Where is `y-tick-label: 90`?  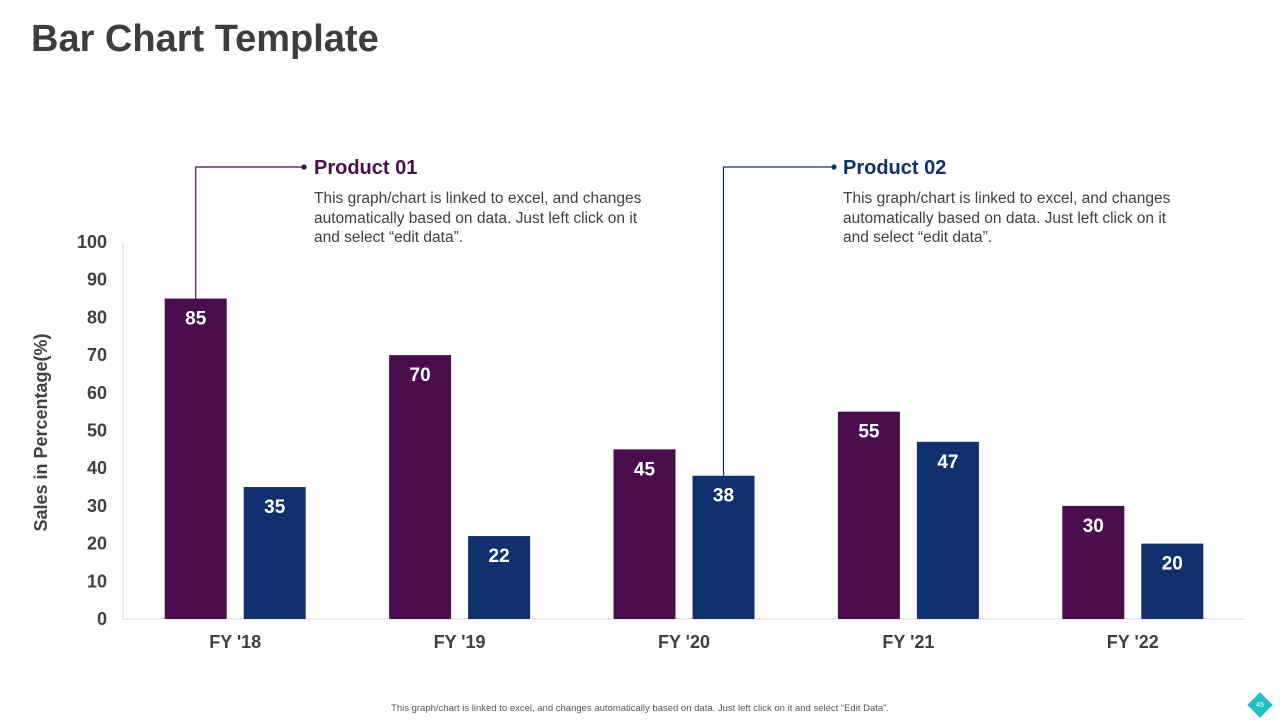
y-tick-label: 90 is located at coordinates (97, 280).